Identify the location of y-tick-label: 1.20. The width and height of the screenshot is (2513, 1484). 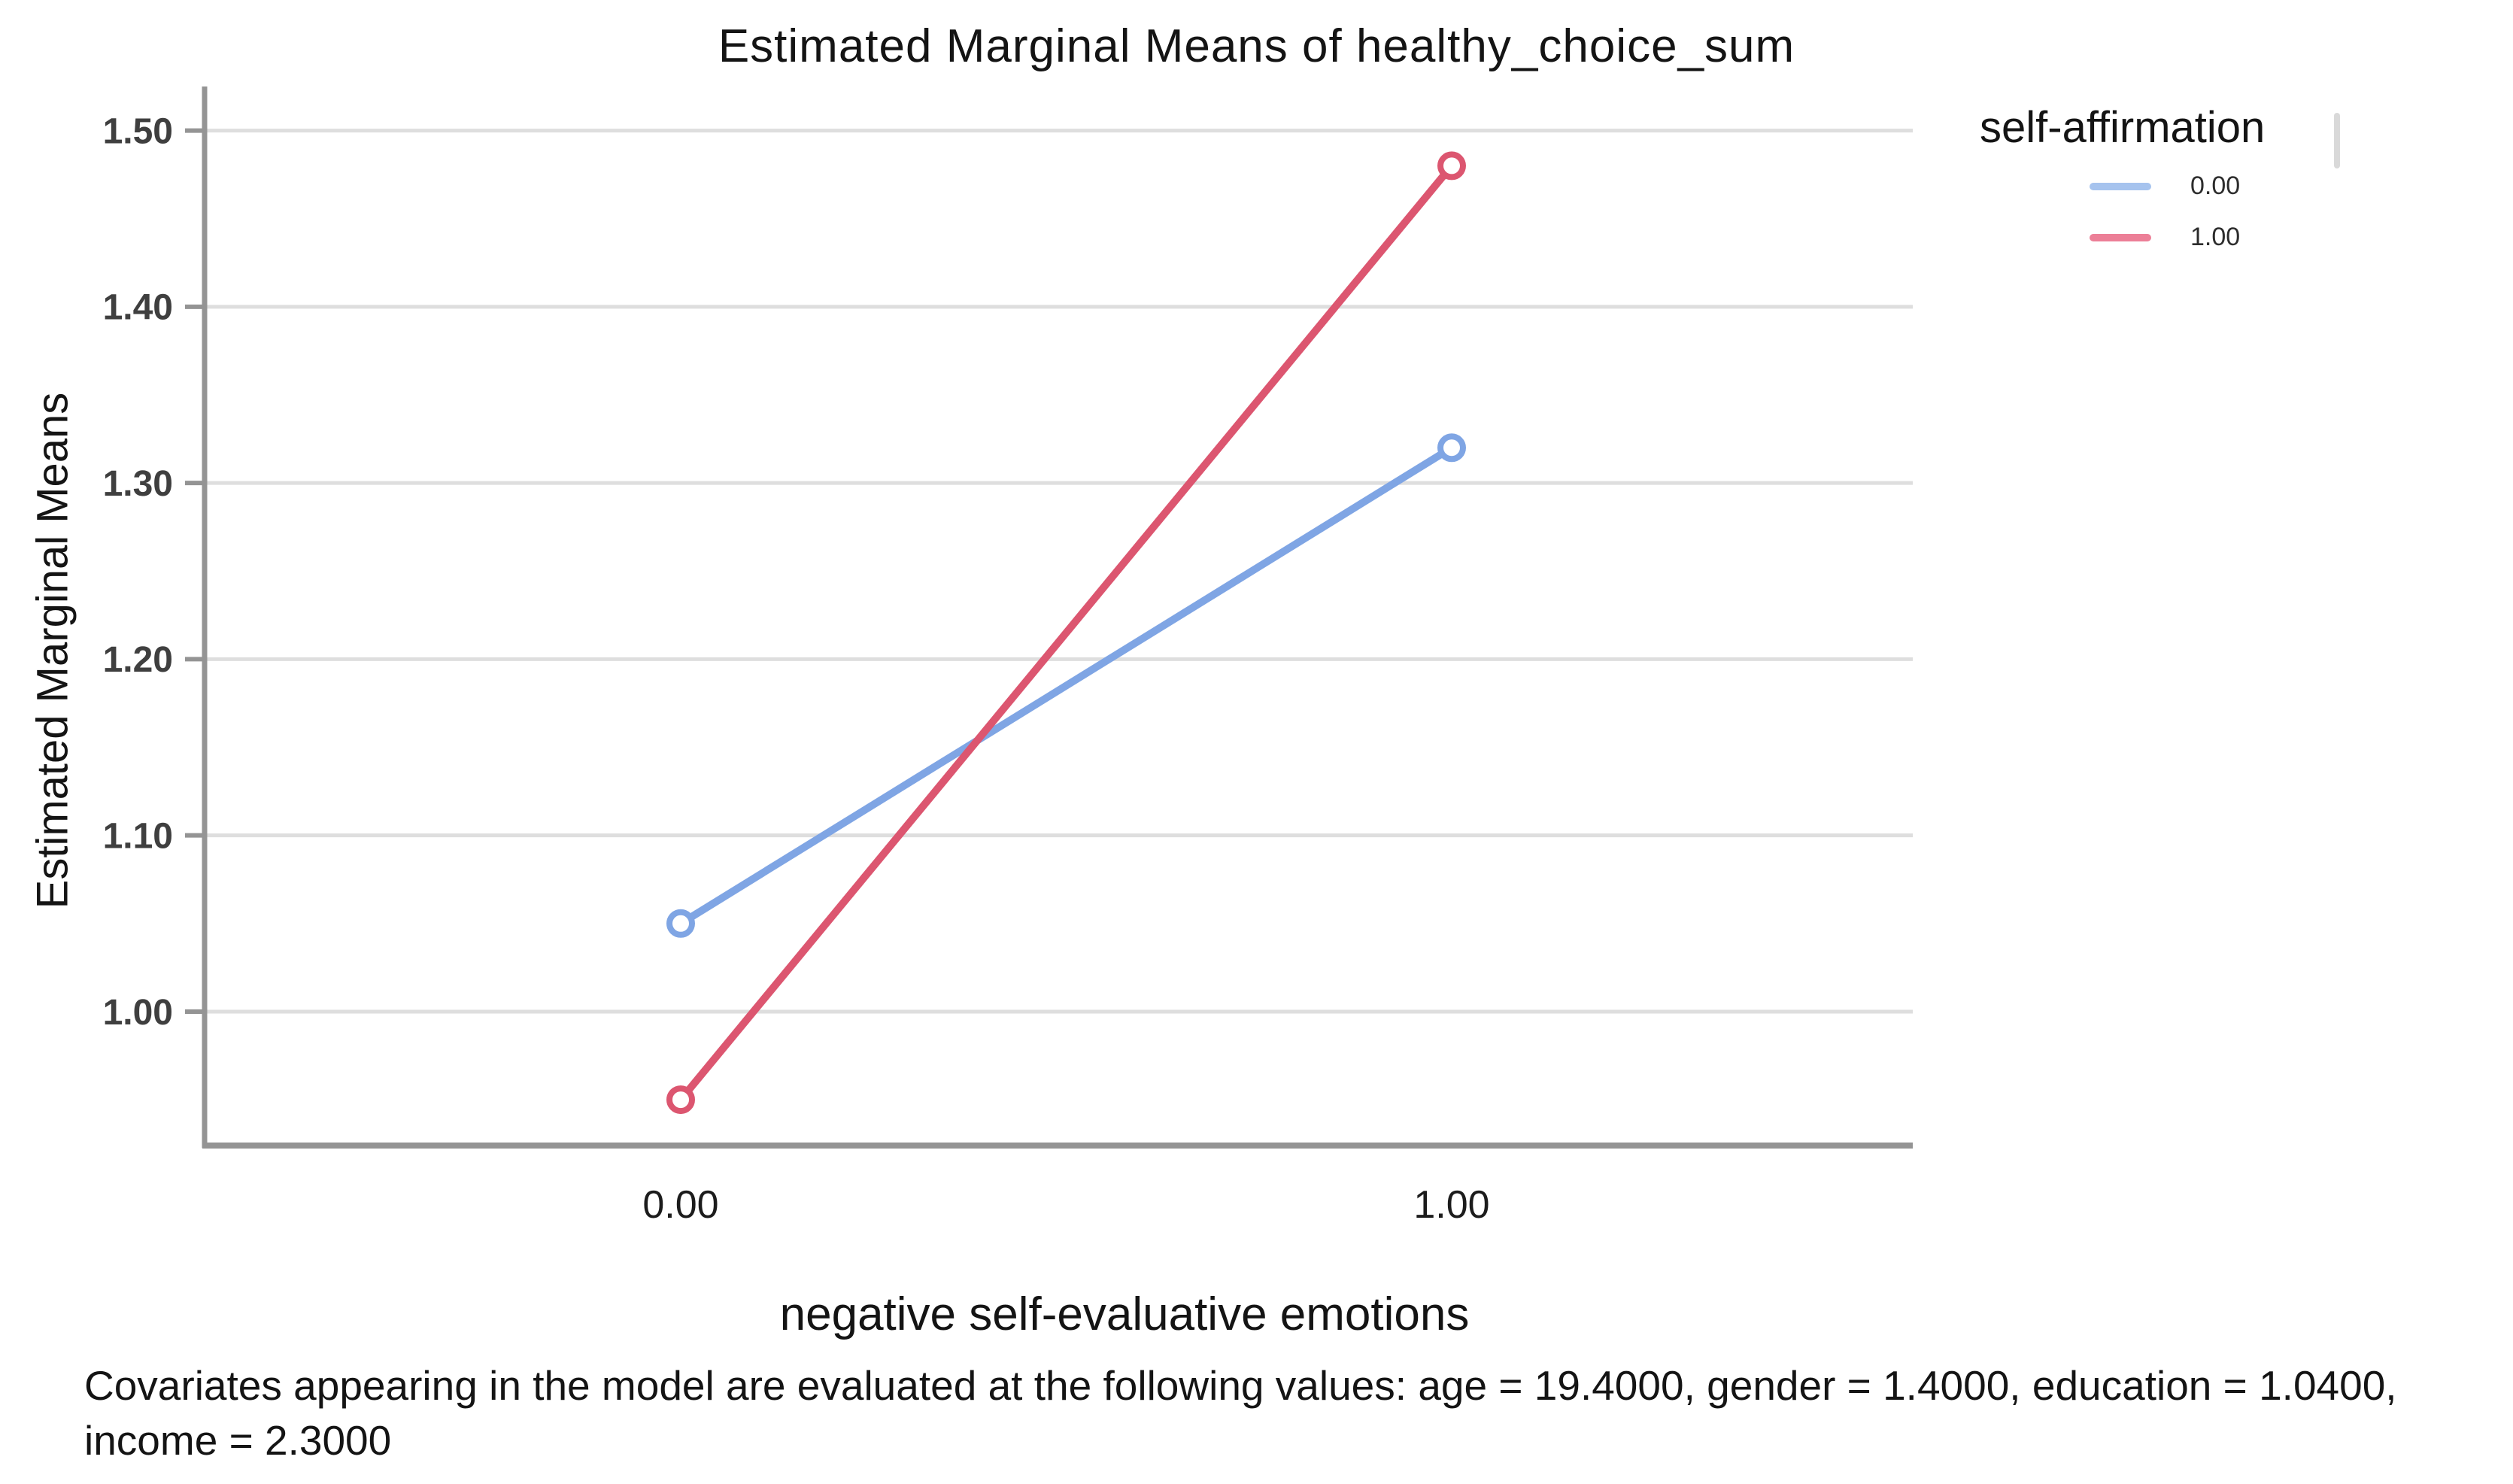
(138, 660).